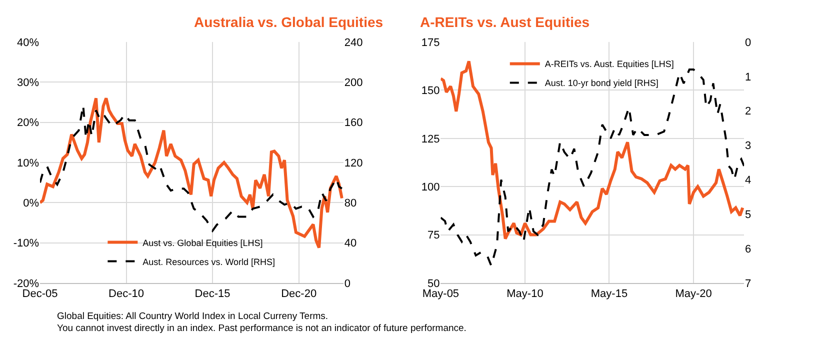 The width and height of the screenshot is (819, 345). I want to click on y2-tick-label: 160, so click(353, 123).